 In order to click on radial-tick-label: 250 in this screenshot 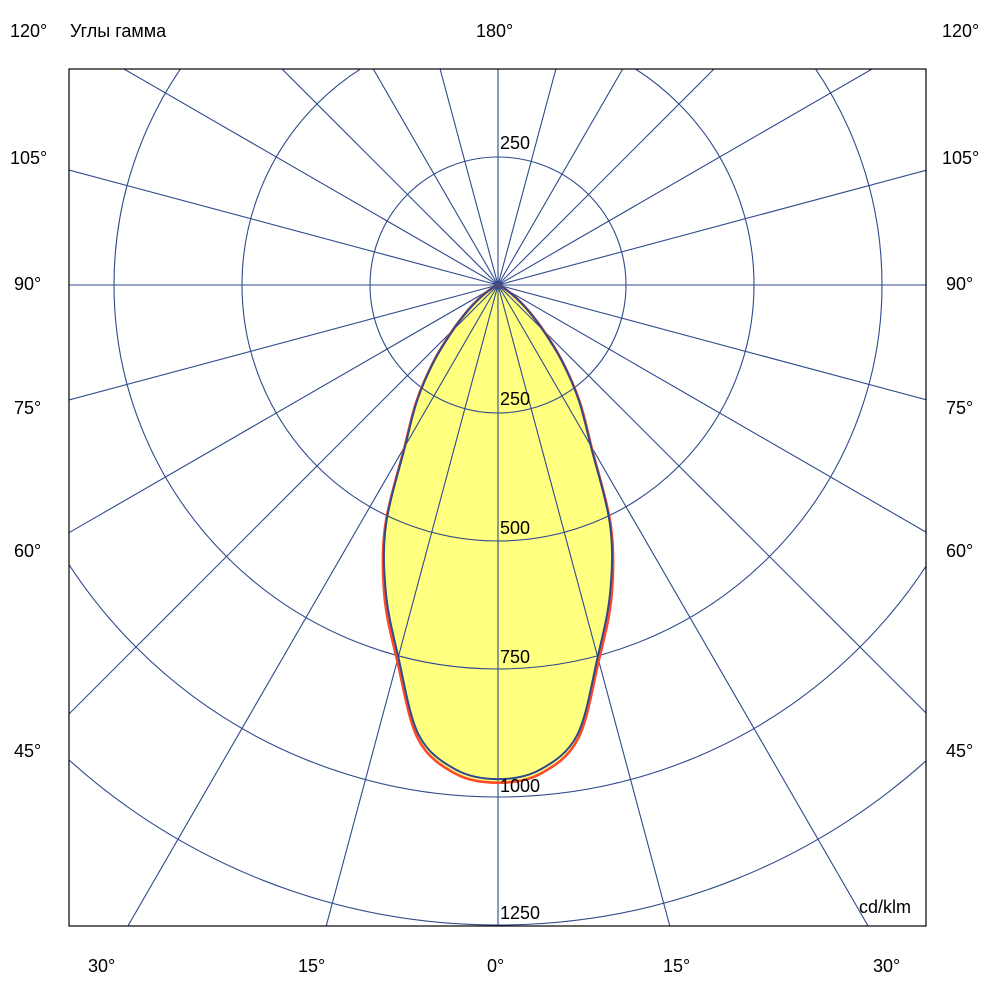, I will do `click(515, 399)`.